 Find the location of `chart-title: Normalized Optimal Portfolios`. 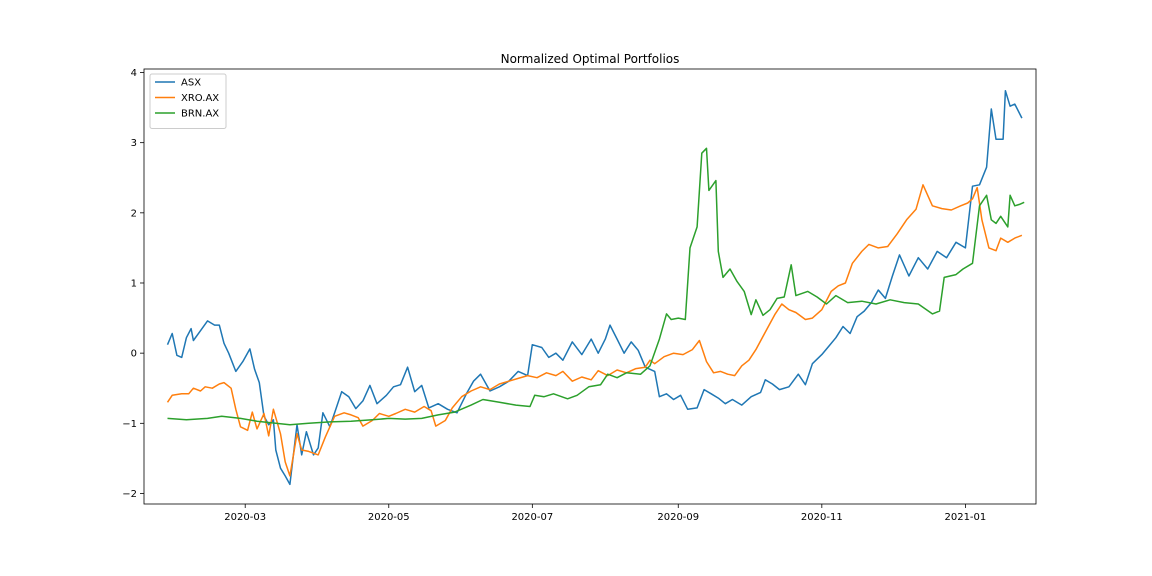

chart-title: Normalized Optimal Portfolios is located at coordinates (590, 59).